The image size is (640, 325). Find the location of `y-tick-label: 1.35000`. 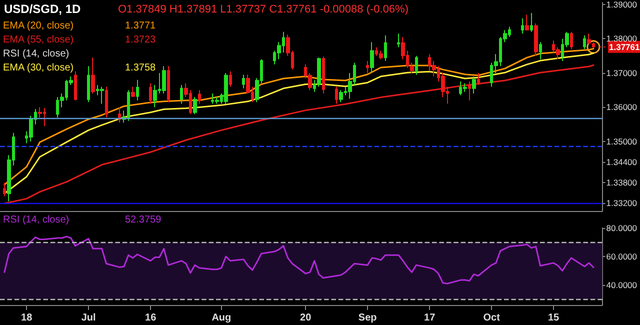

y-tick-label: 1.35000 is located at coordinates (622, 141).